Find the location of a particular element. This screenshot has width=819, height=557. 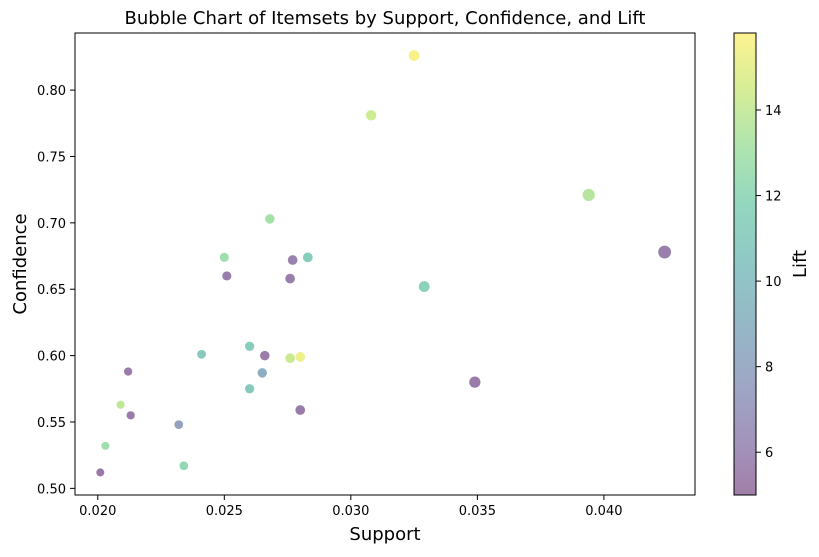

colorbar-tick-label: 14 is located at coordinates (773, 111).